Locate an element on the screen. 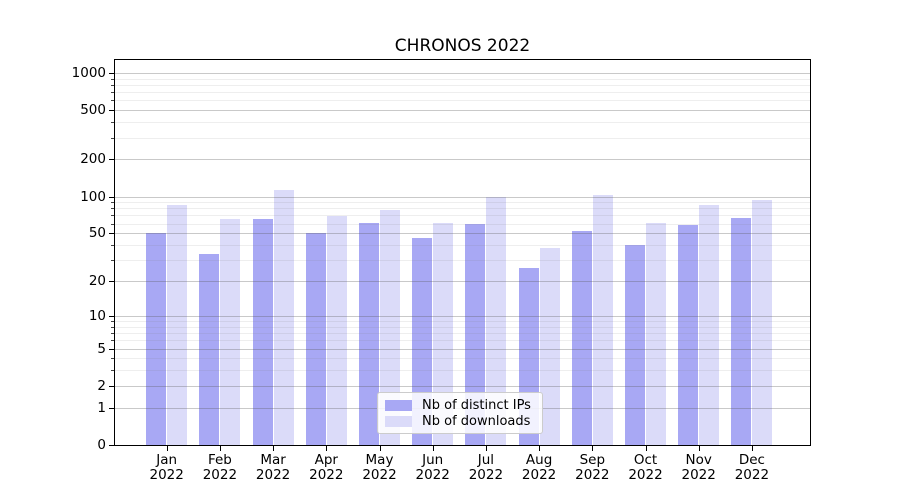  x-tick-label-sep: Sep 2022 is located at coordinates (592, 468).